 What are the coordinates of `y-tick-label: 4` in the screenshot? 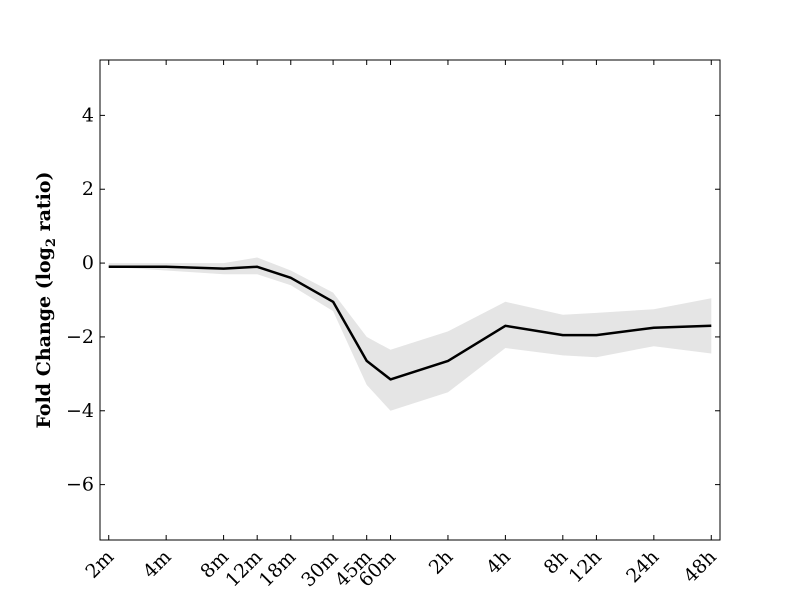 It's located at (88, 115).